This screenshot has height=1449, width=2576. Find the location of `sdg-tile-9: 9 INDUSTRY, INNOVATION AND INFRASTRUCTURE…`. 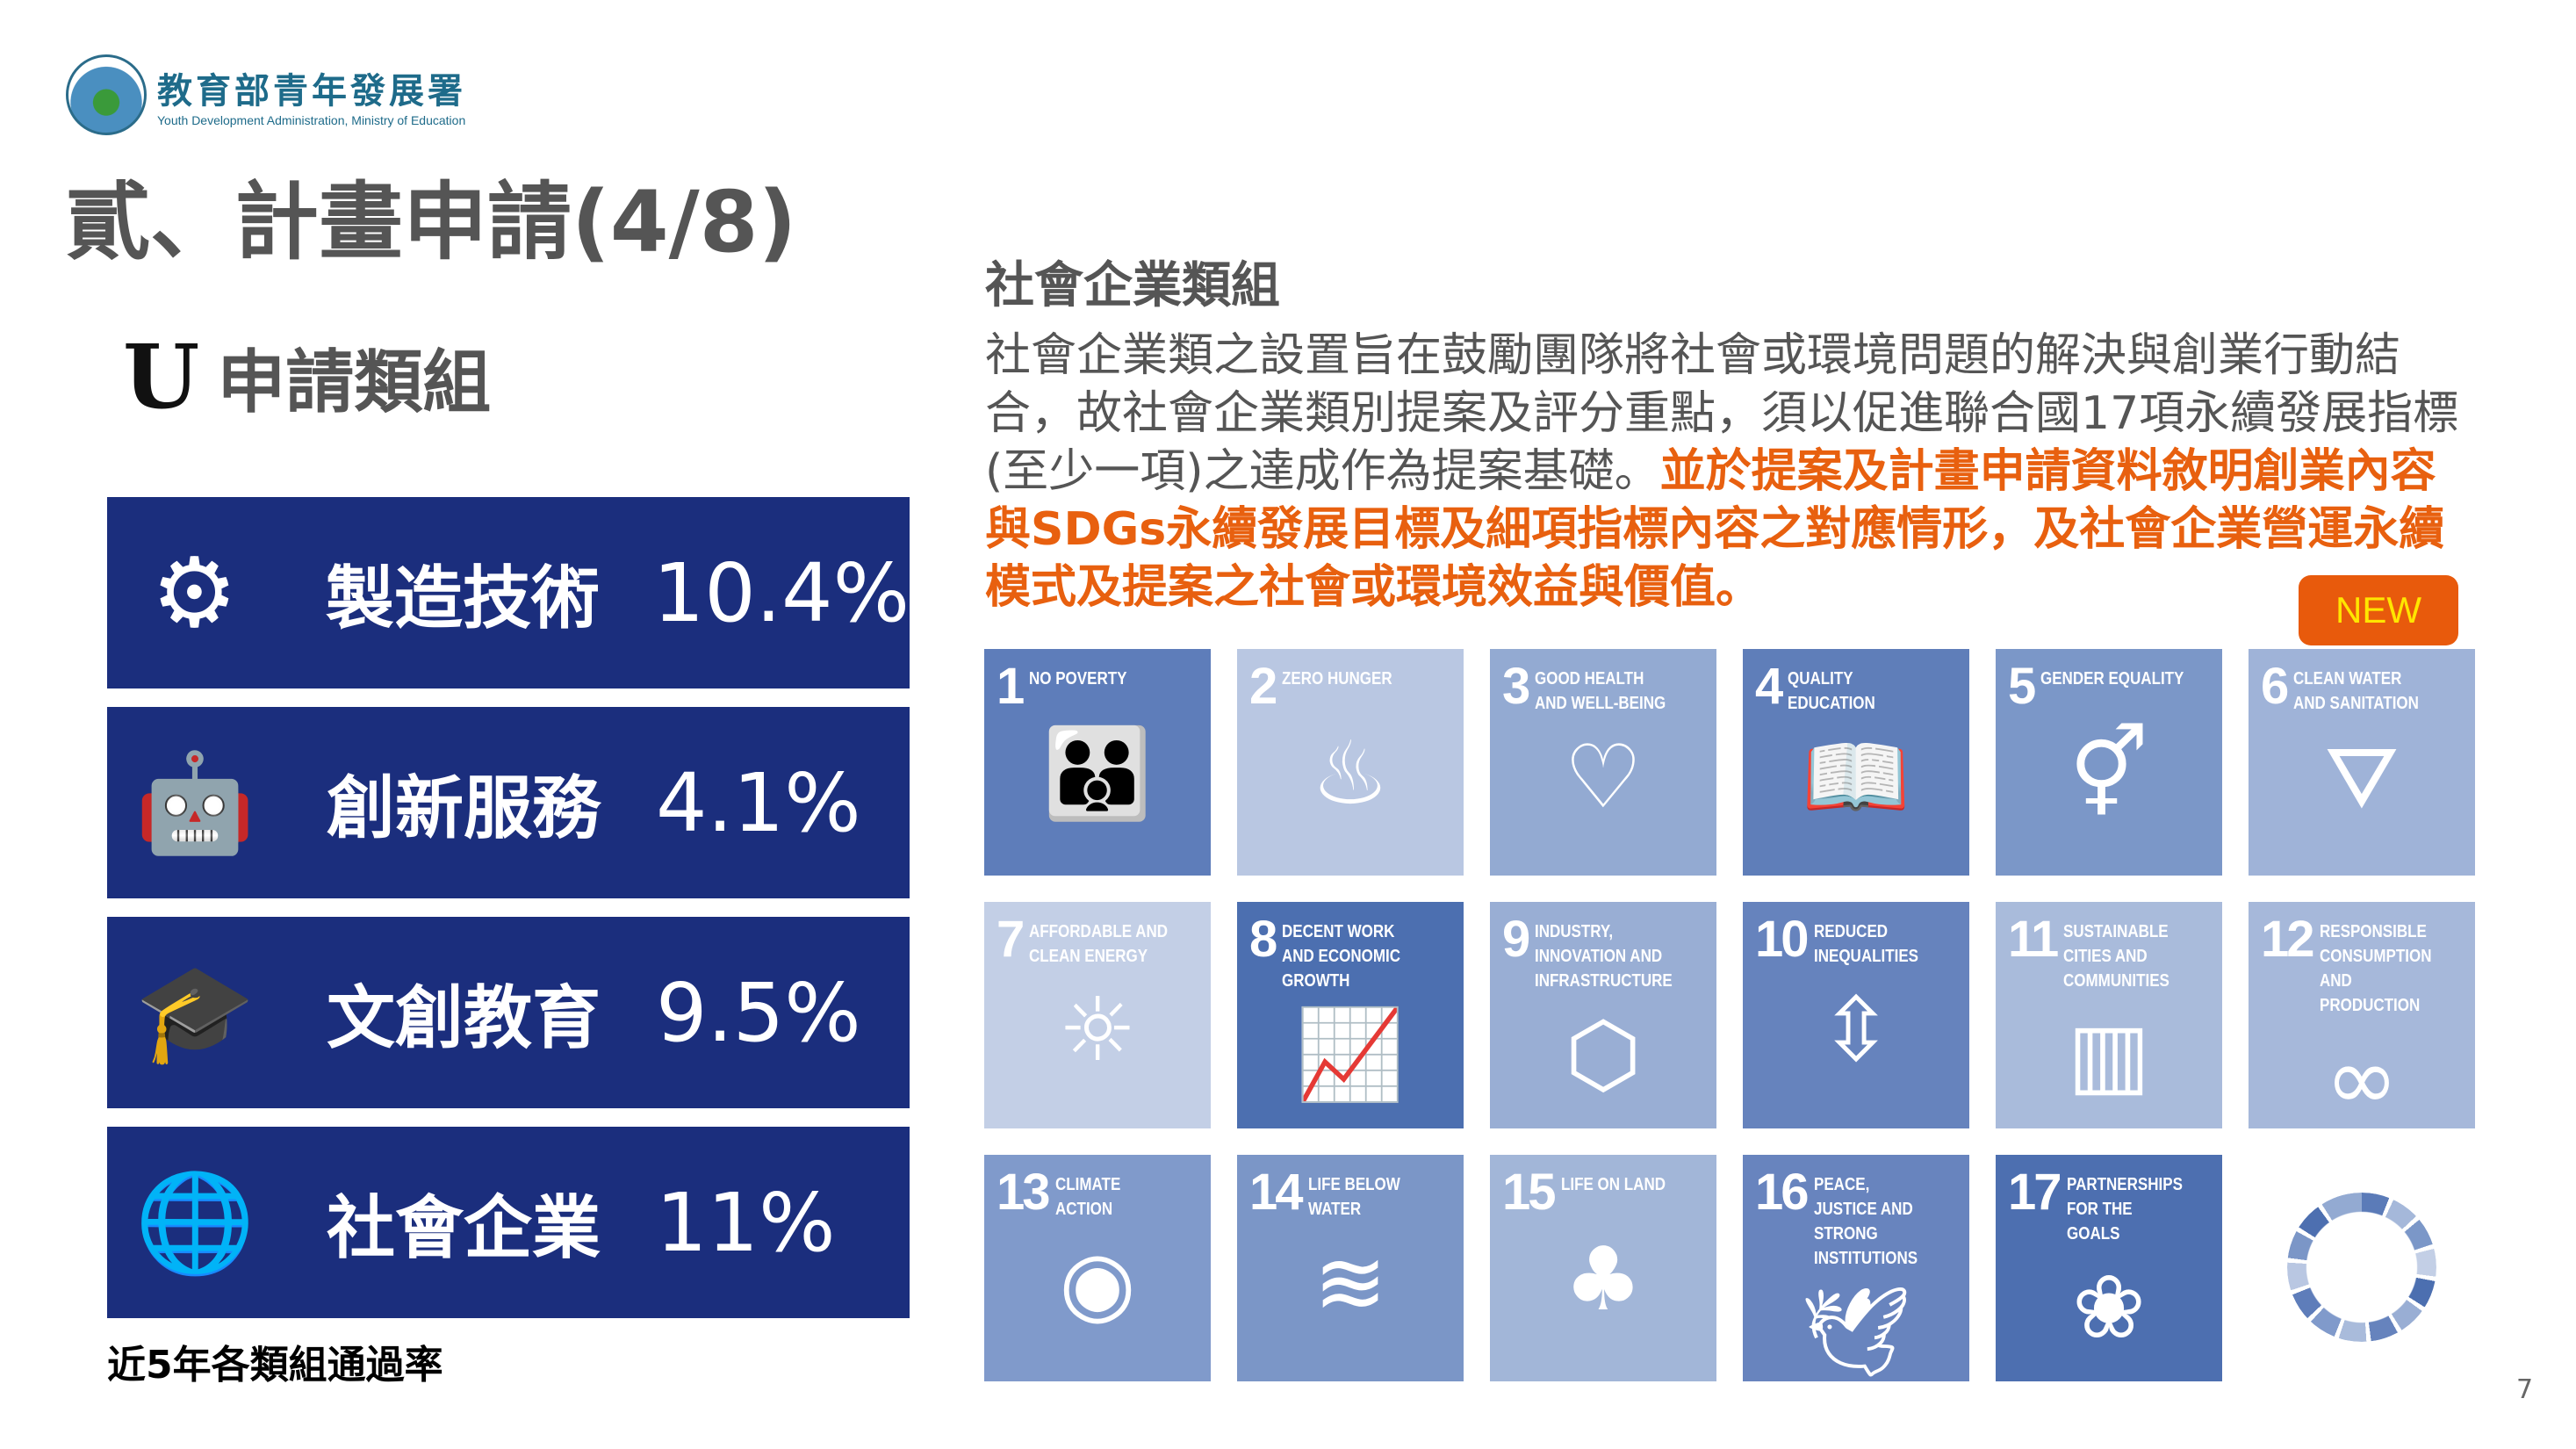

sdg-tile-9: 9 INDUSTRY, INNOVATION AND INFRASTRUCTURE… is located at coordinates (1603, 1015).